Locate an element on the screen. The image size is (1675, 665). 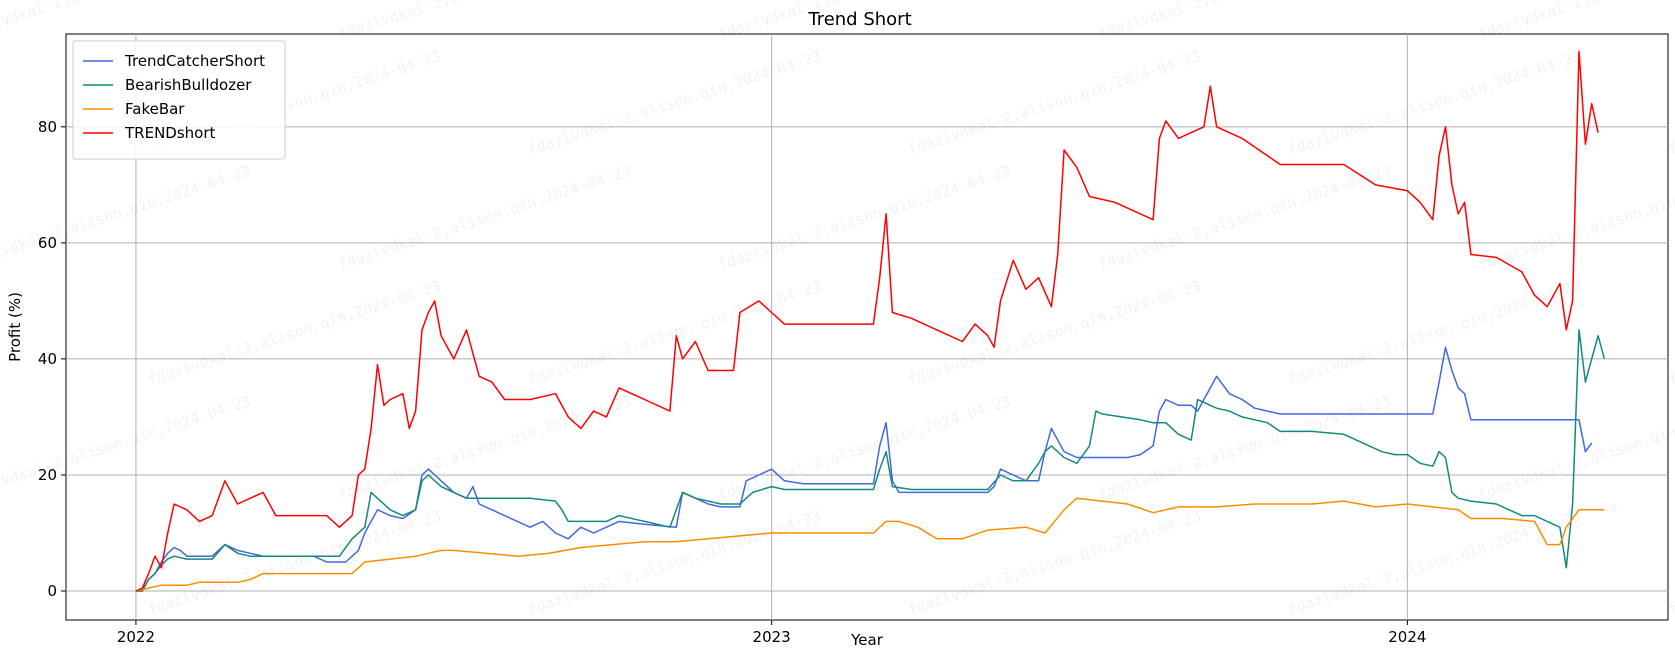
legend-box is located at coordinates (179, 100).